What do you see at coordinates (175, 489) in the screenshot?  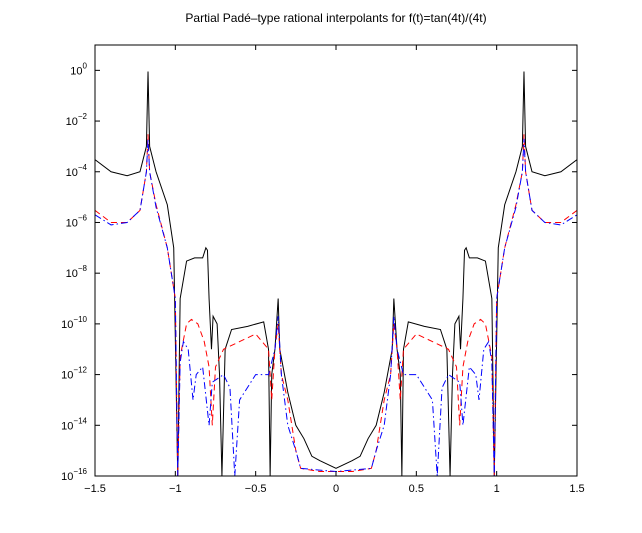 I see `x-tick-label: −1` at bounding box center [175, 489].